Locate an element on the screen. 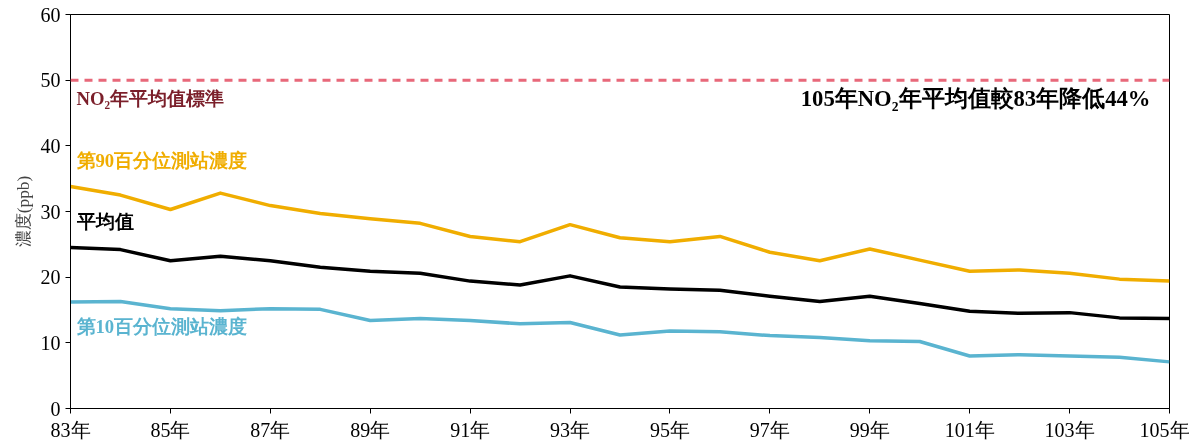 This screenshot has height=448, width=1189. annotation: 105年NO₂年平均值較83年降低44% is located at coordinates (975, 98).